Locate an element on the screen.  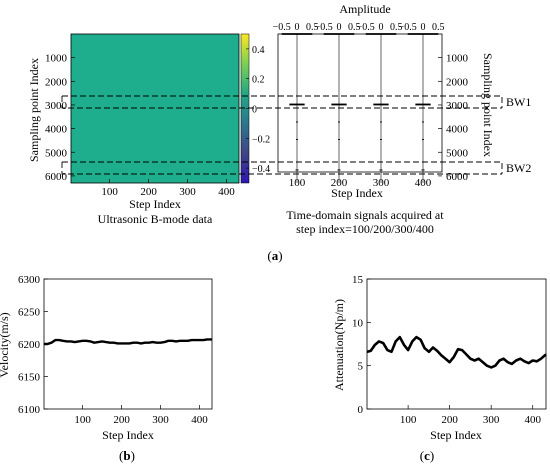
panel-label-a: (a) is located at coordinates (274, 255).